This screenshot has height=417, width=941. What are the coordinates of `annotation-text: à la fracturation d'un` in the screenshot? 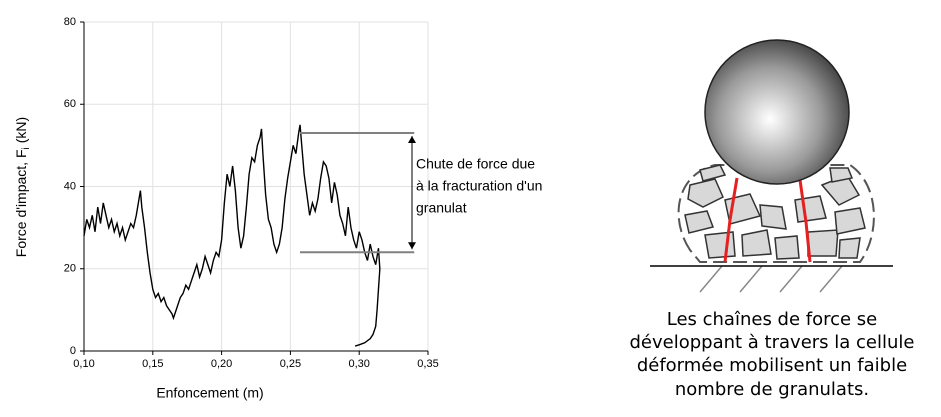 It's located at (479, 186).